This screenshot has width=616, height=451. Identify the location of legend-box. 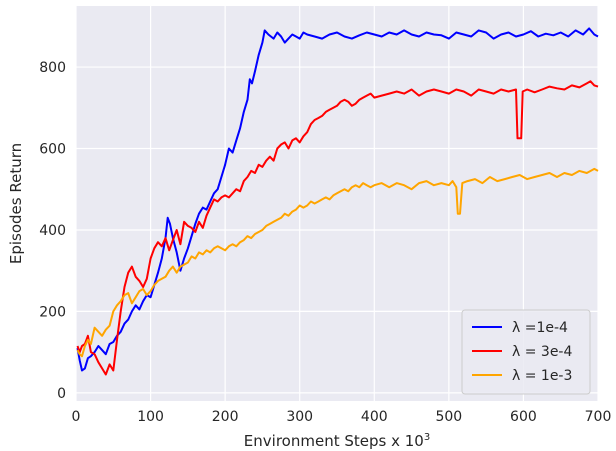
(526, 352).